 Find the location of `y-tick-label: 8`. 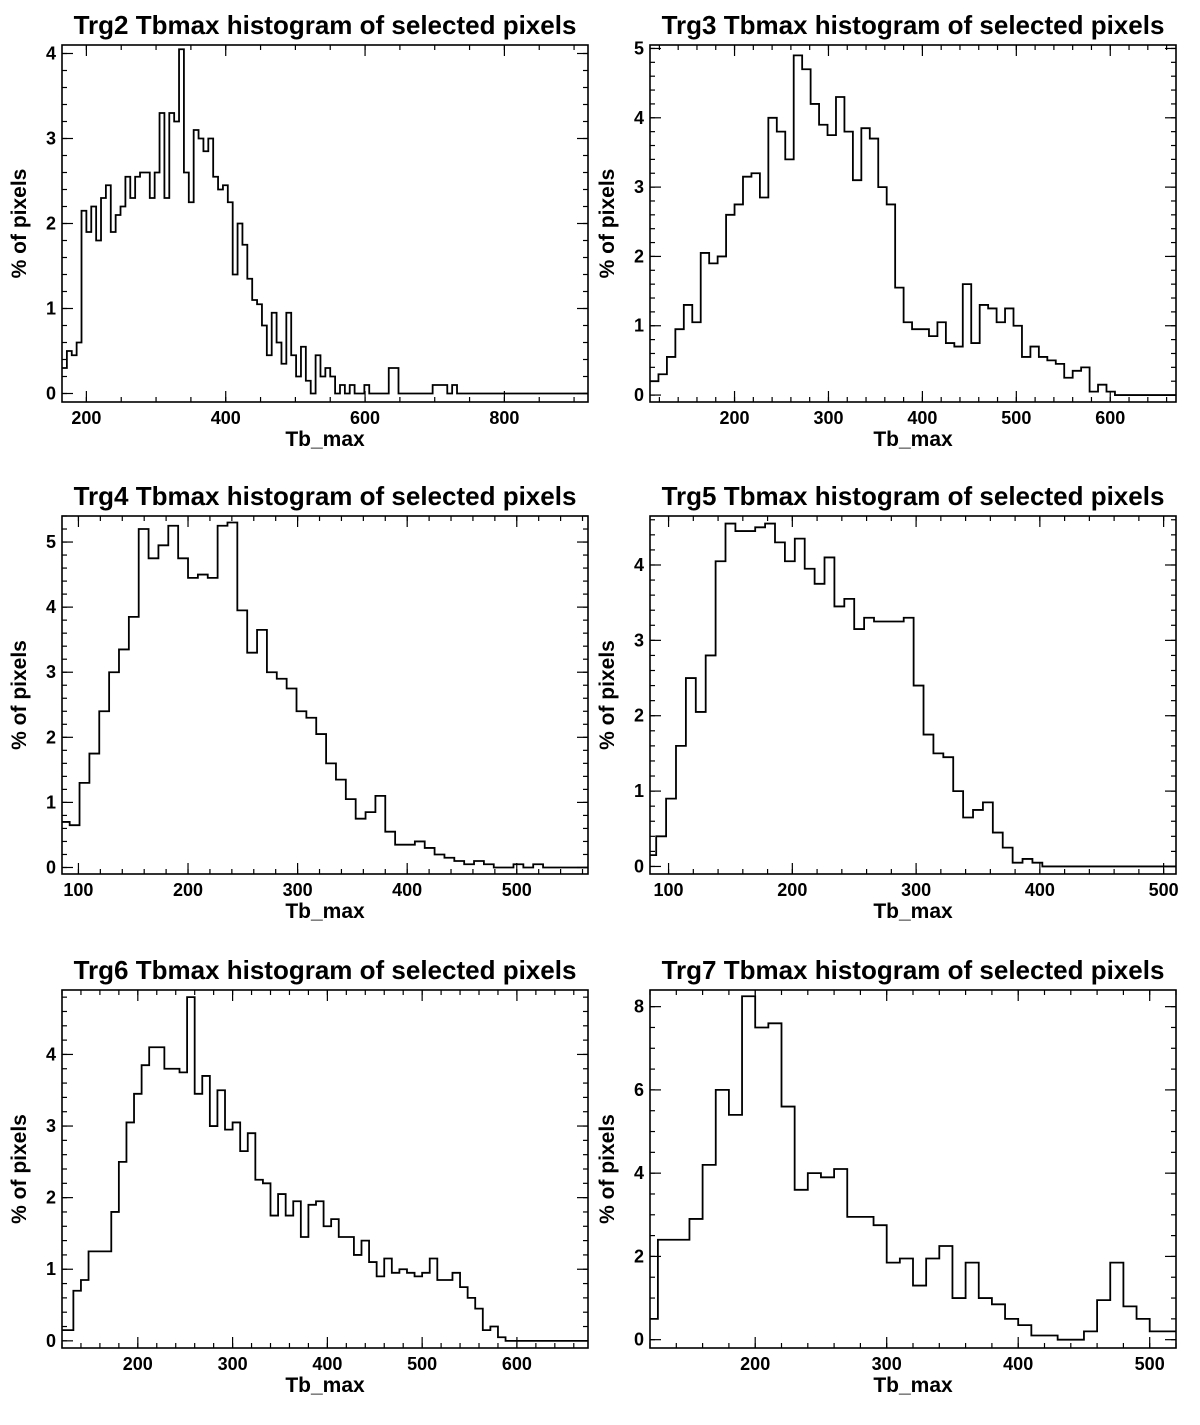

y-tick-label: 8 is located at coordinates (639, 1007).